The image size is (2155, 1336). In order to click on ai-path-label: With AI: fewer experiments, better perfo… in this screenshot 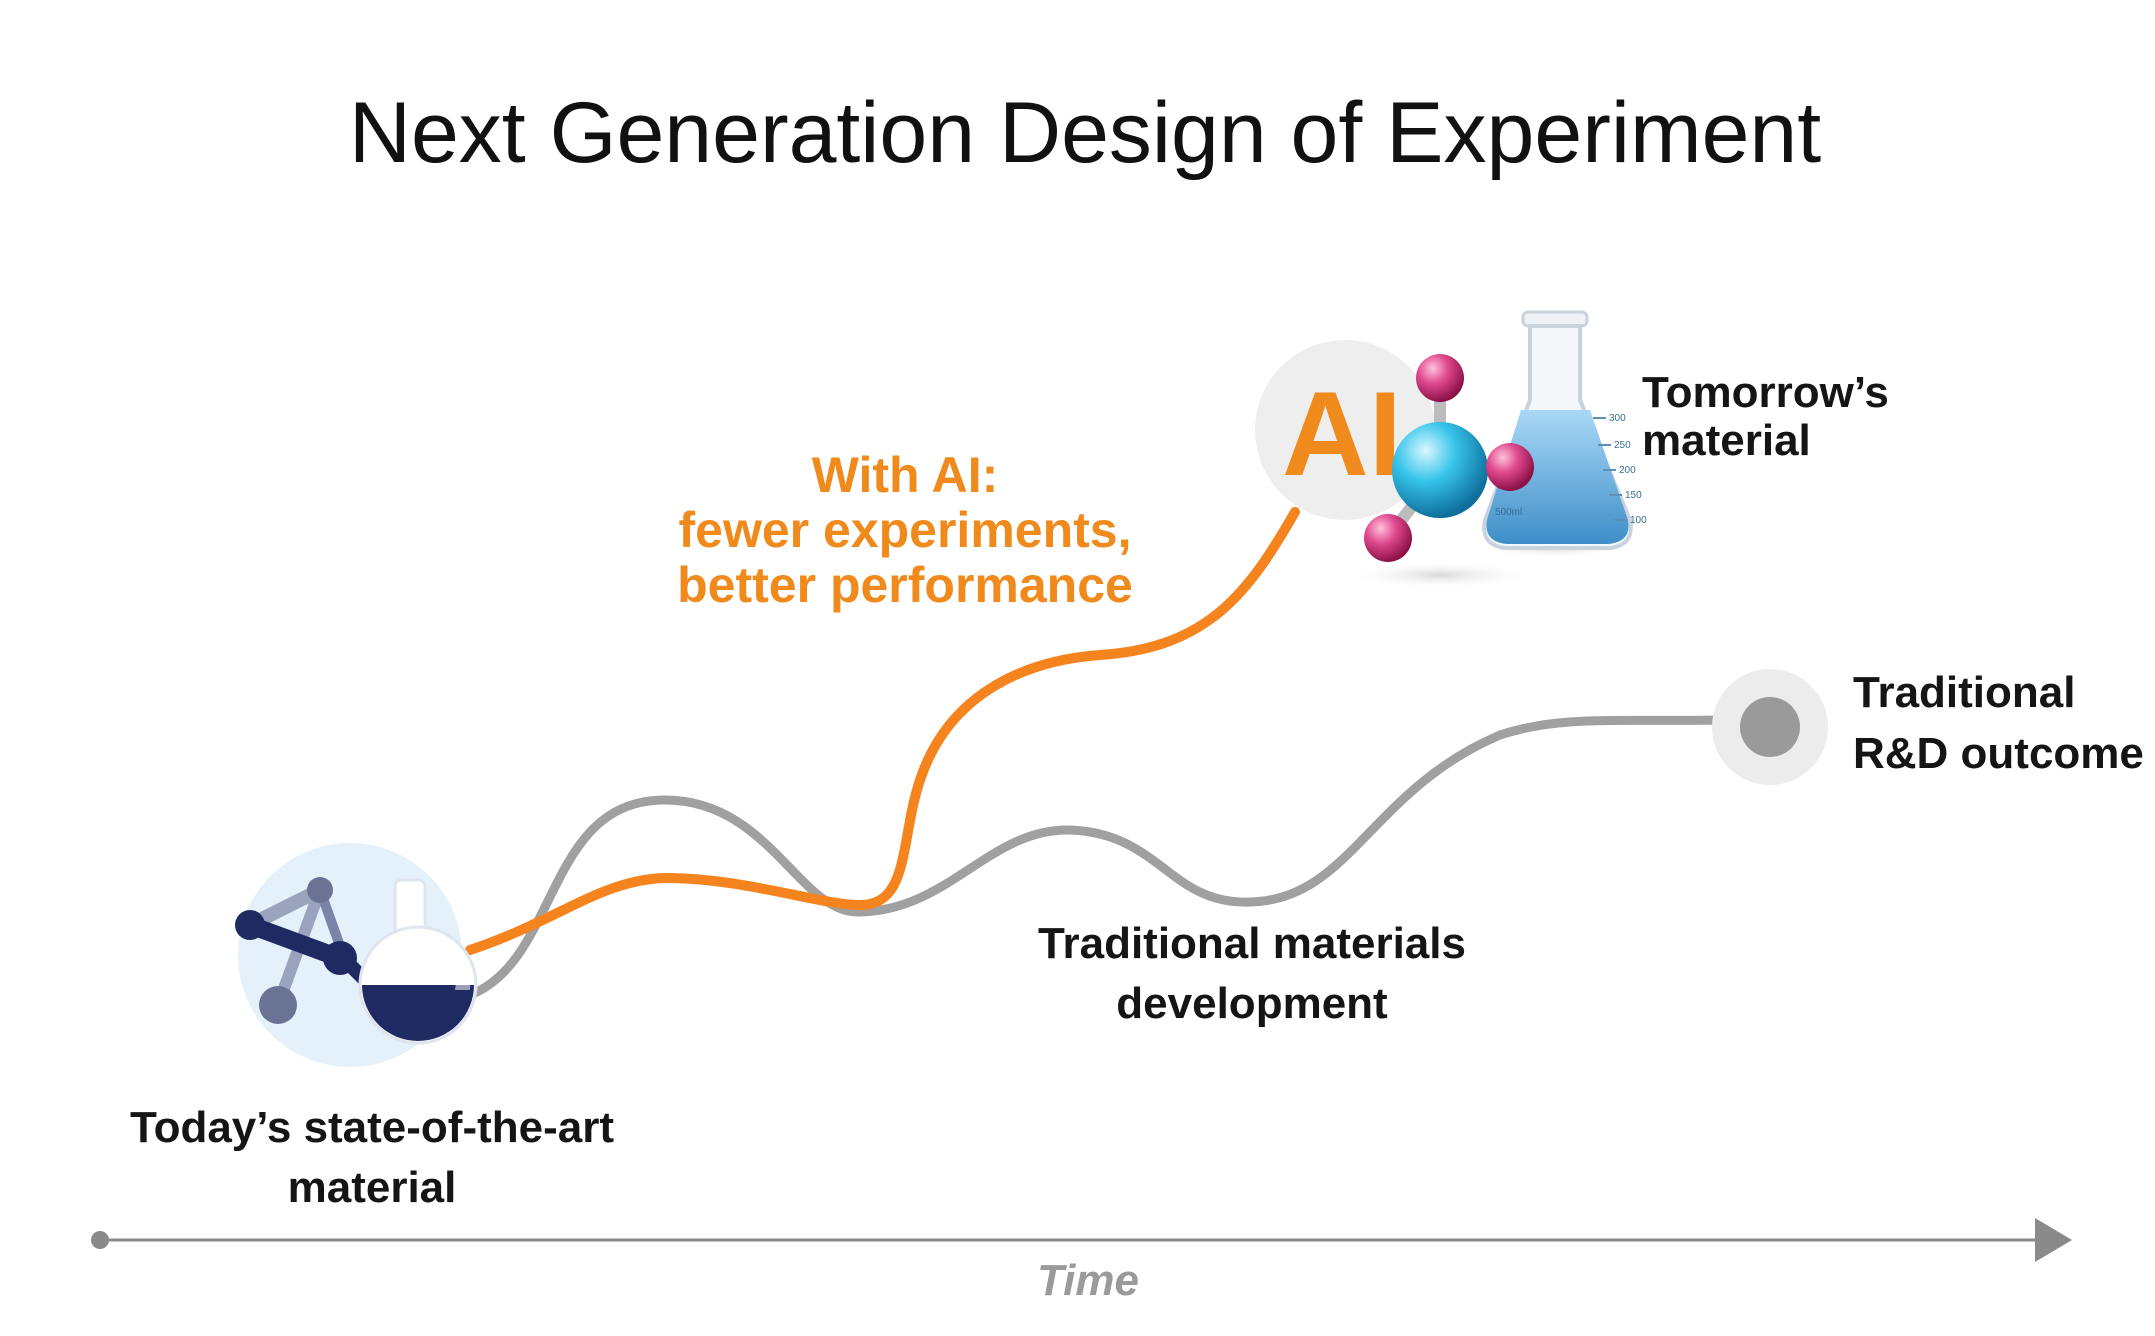, I will do `click(905, 530)`.